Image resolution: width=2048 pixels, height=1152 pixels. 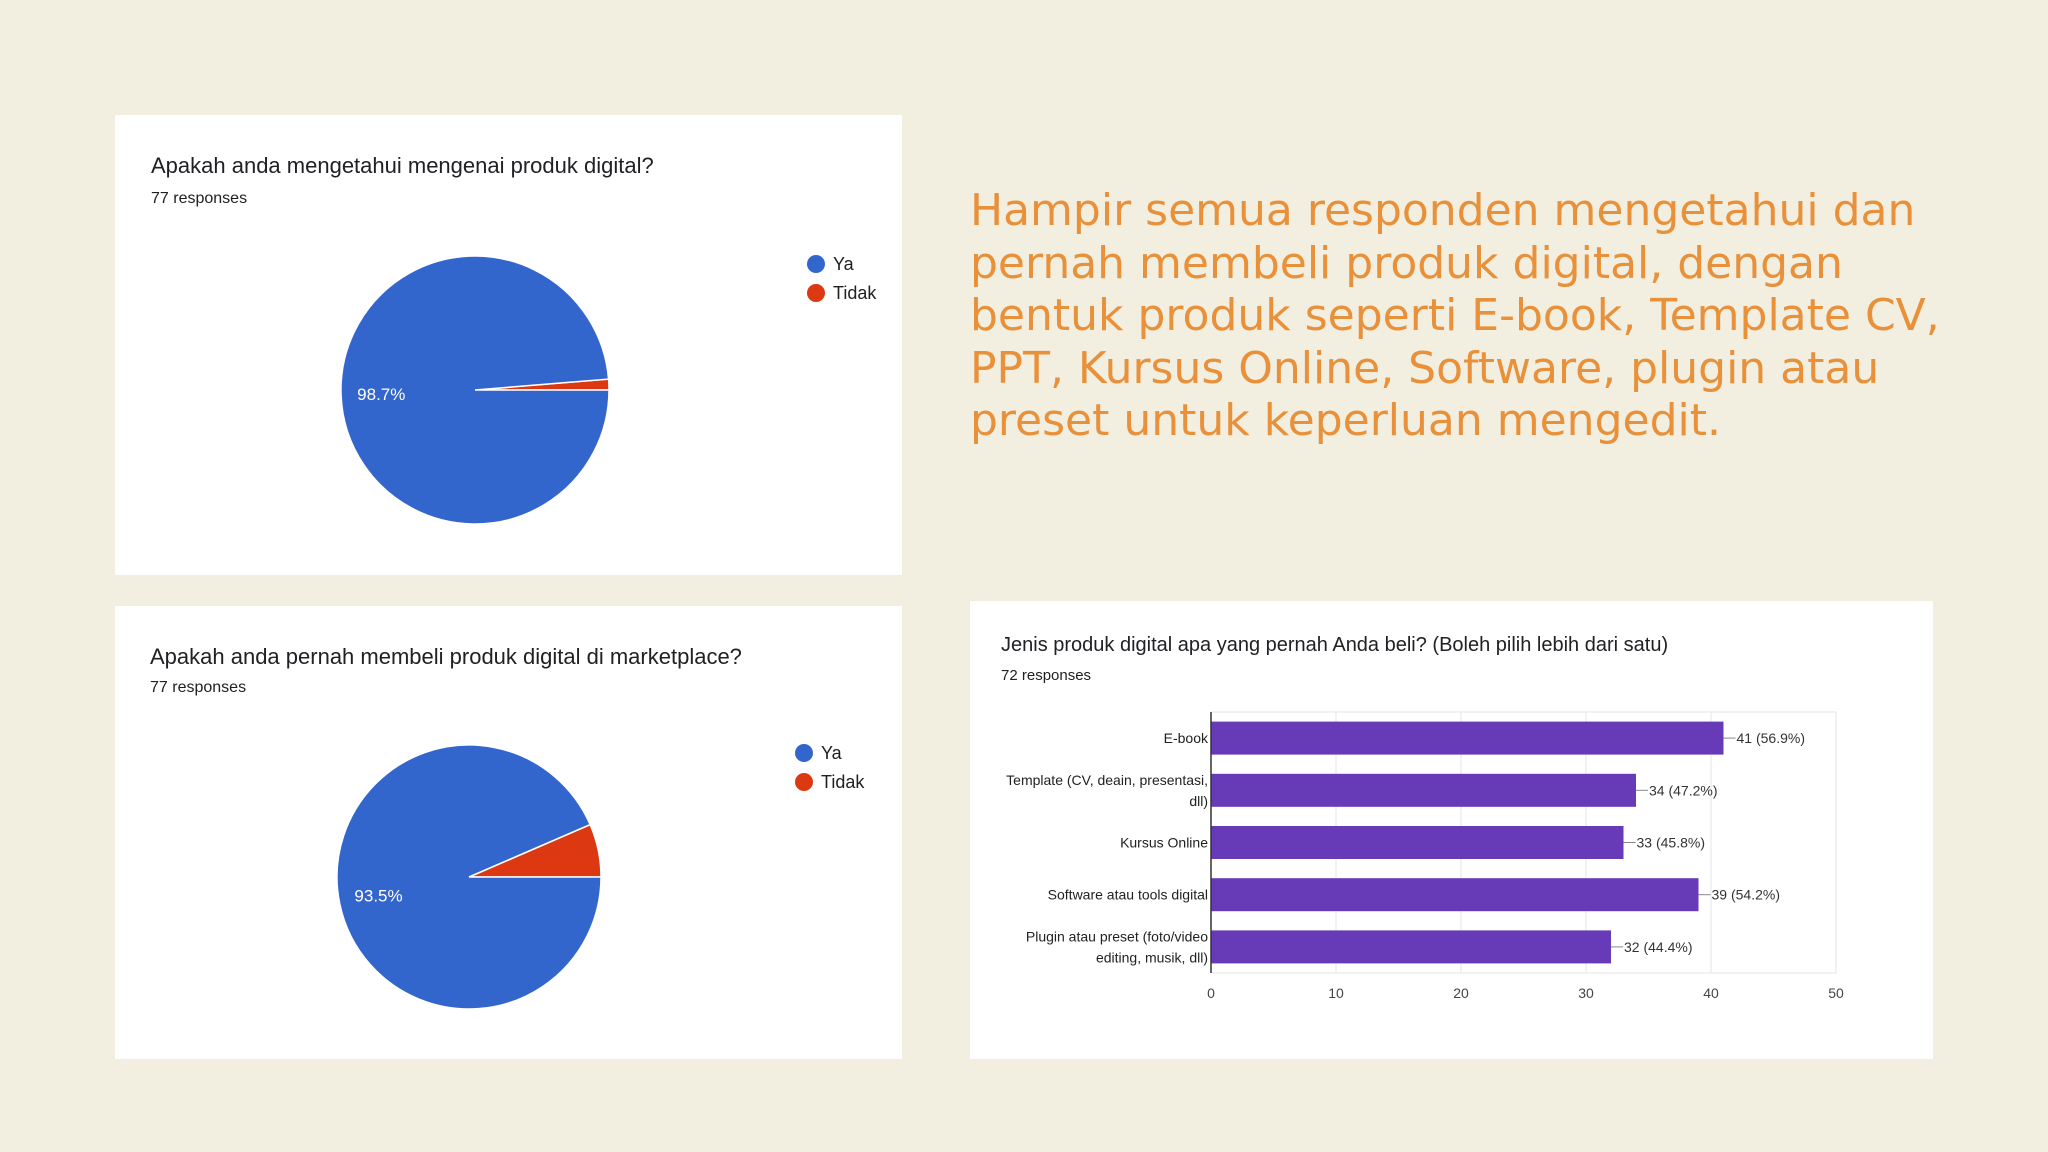 I want to click on category-label: editing, musik, dll), so click(x=1152, y=957).